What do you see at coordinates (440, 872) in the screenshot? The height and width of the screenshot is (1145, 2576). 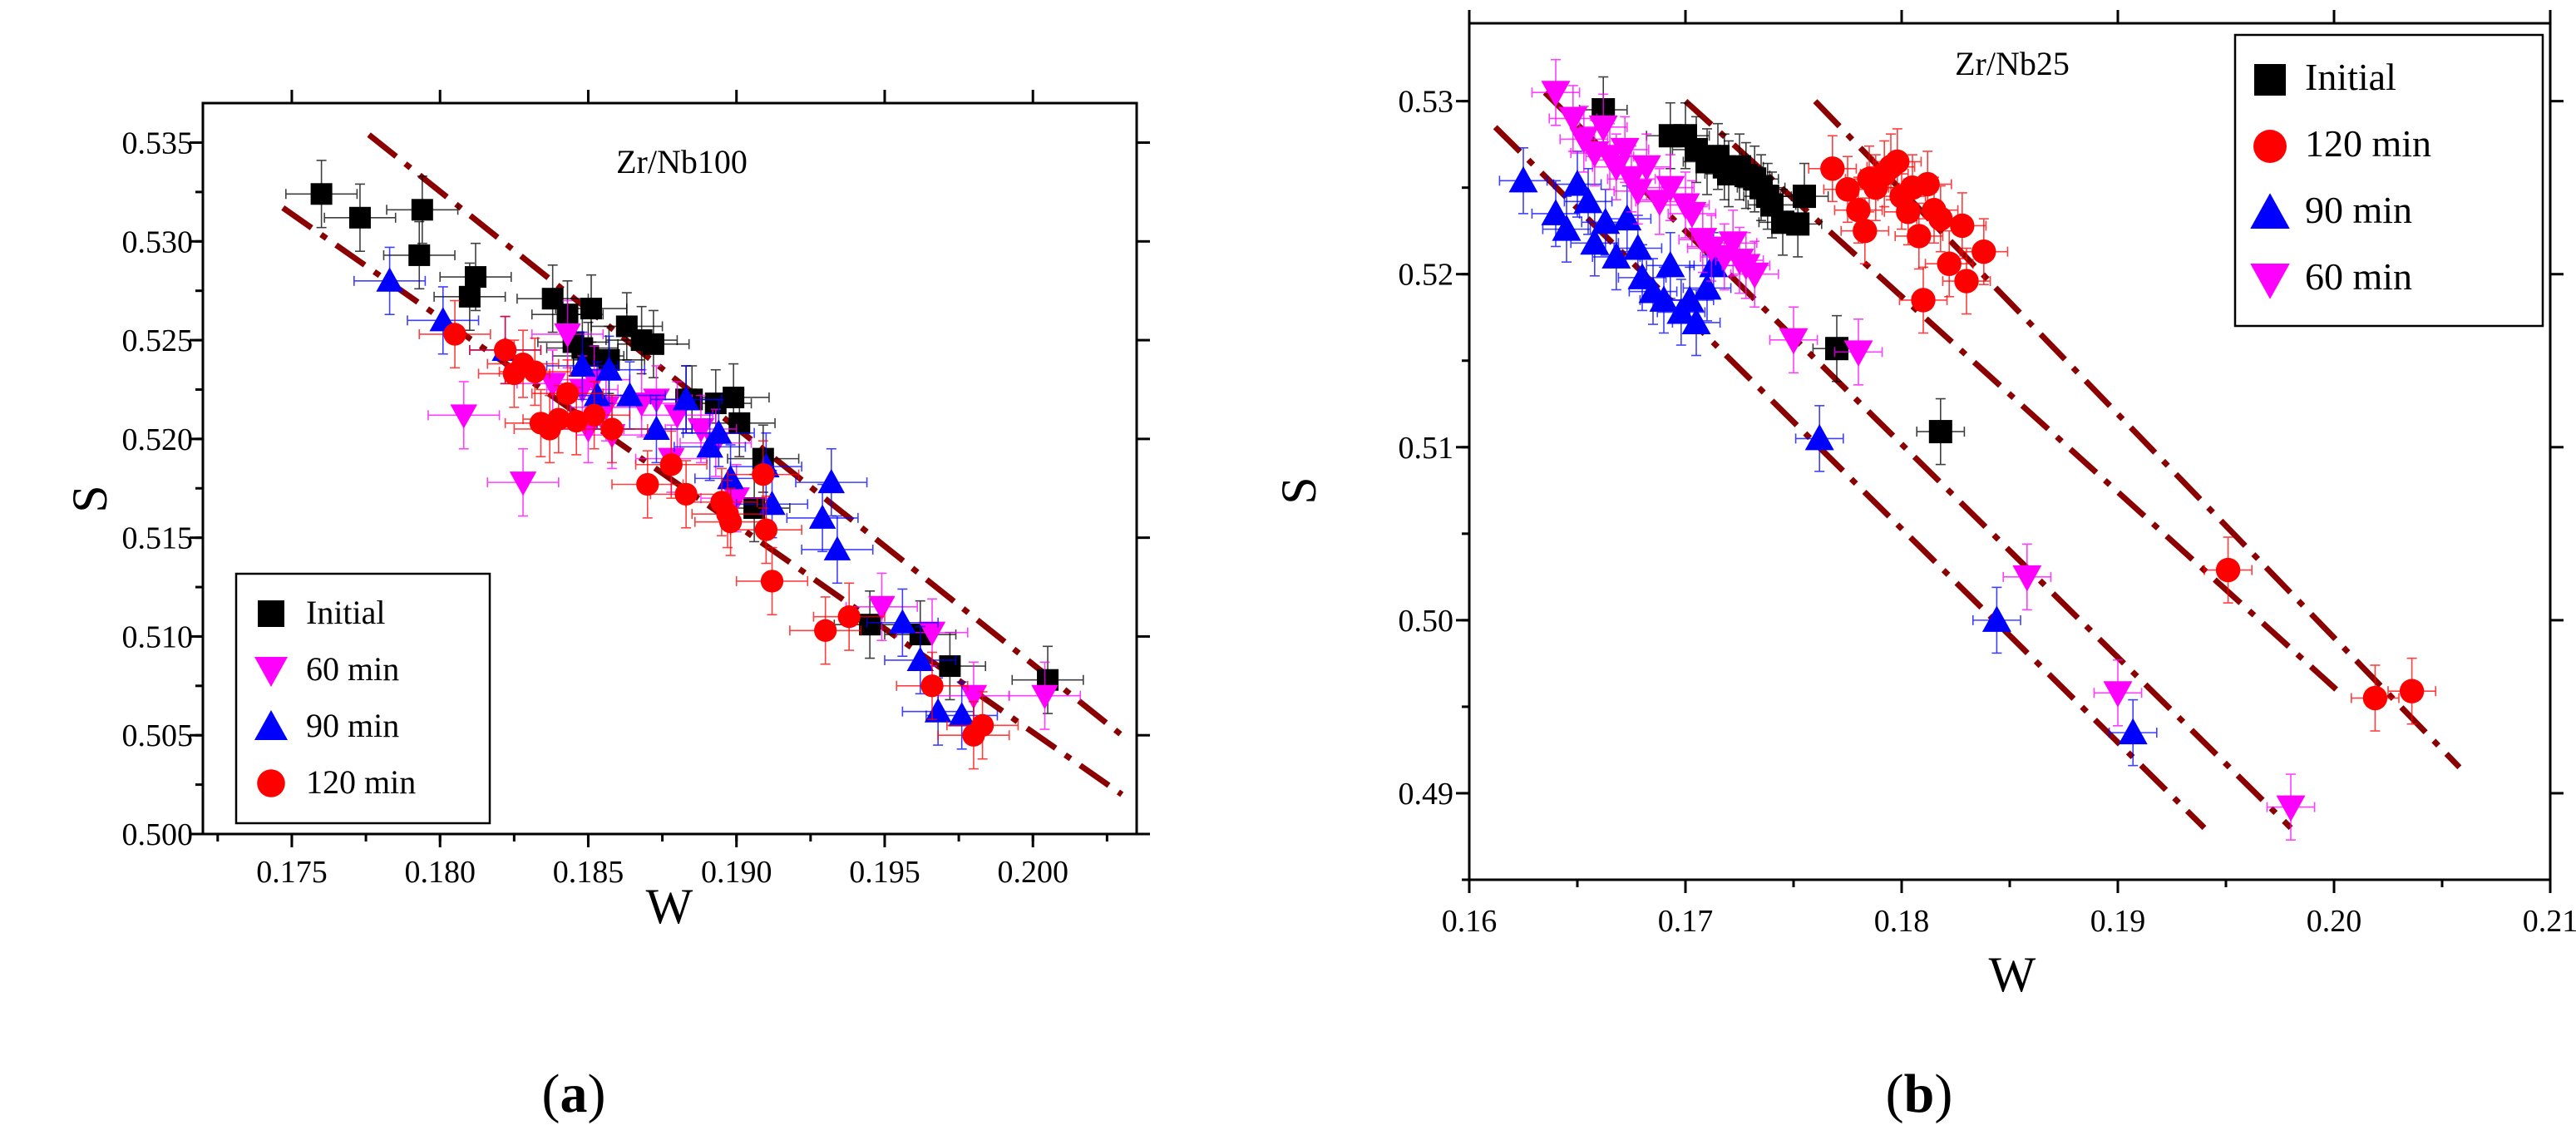 I see `x-tick-label: 0.180` at bounding box center [440, 872].